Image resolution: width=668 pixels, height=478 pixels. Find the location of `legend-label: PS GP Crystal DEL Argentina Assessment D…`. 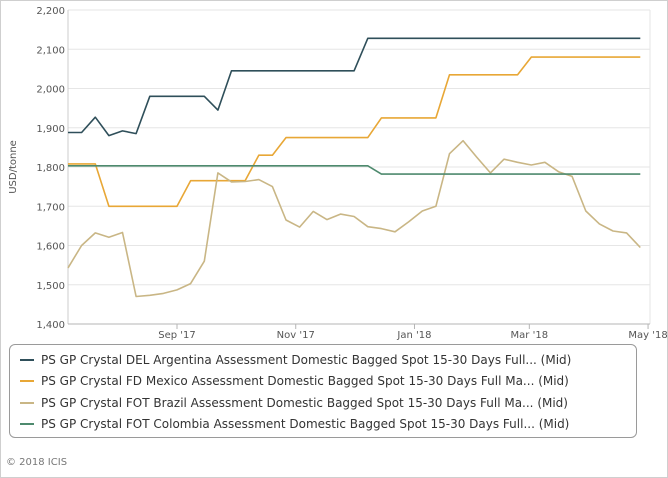

legend-label: PS GP Crystal DEL Argentina Assessment D… is located at coordinates (306, 359).